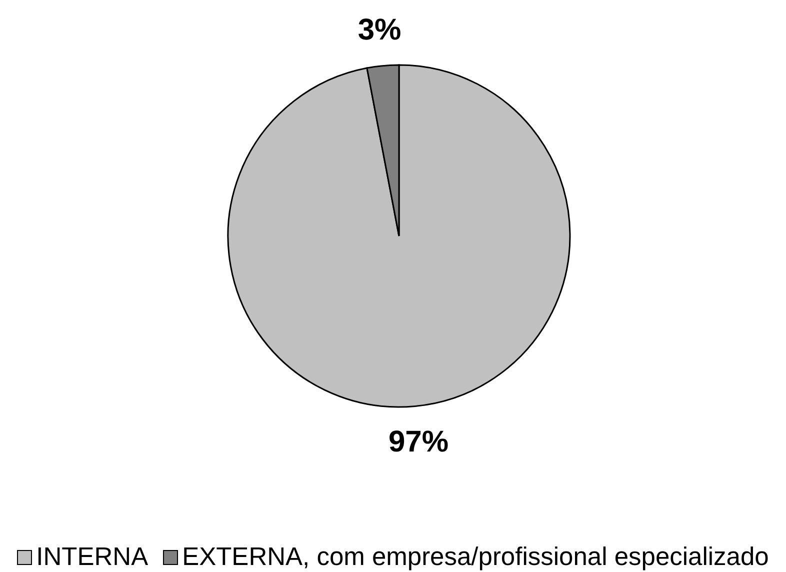 This screenshot has width=786, height=572. Describe the element at coordinates (92, 557) in the screenshot. I see `legend-label: INTERNA` at that location.